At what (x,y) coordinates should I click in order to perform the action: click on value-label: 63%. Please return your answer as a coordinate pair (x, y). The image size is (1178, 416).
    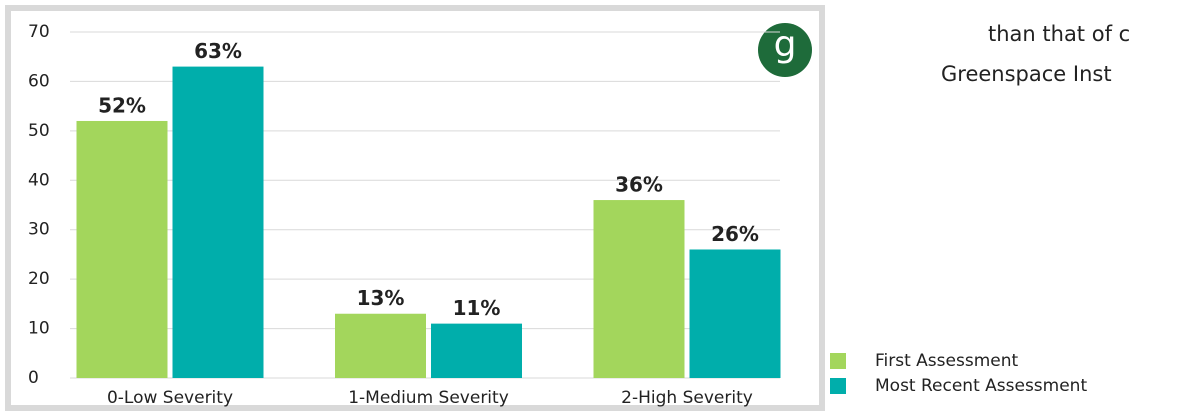
    Looking at the image, I should click on (218, 51).